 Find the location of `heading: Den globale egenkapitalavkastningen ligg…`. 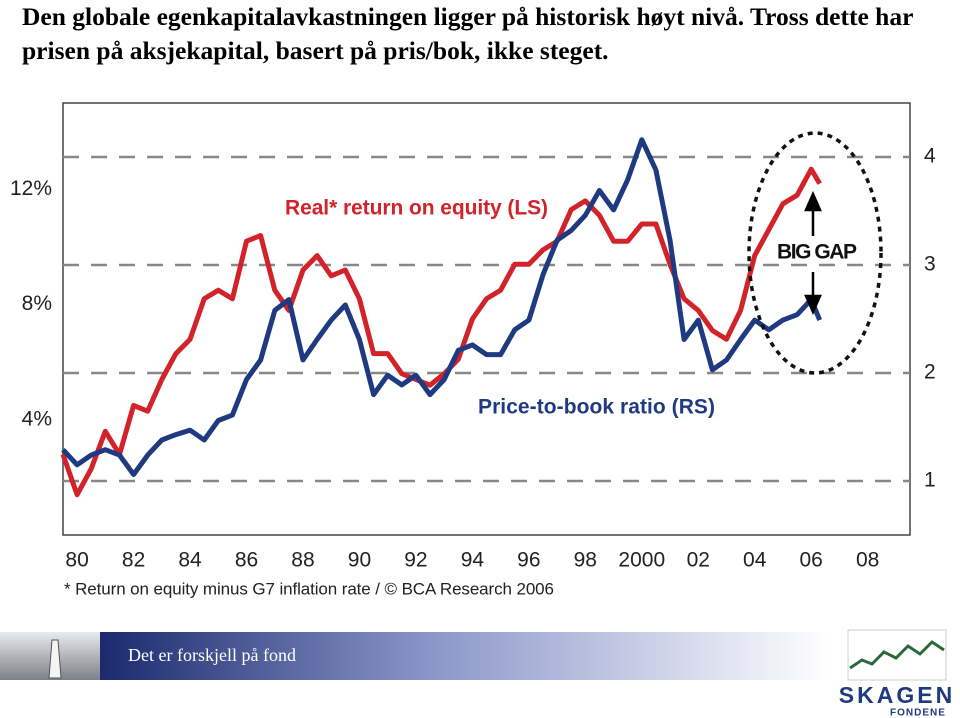

heading: Den globale egenkapitalavkastningen ligg… is located at coordinates (467, 33).